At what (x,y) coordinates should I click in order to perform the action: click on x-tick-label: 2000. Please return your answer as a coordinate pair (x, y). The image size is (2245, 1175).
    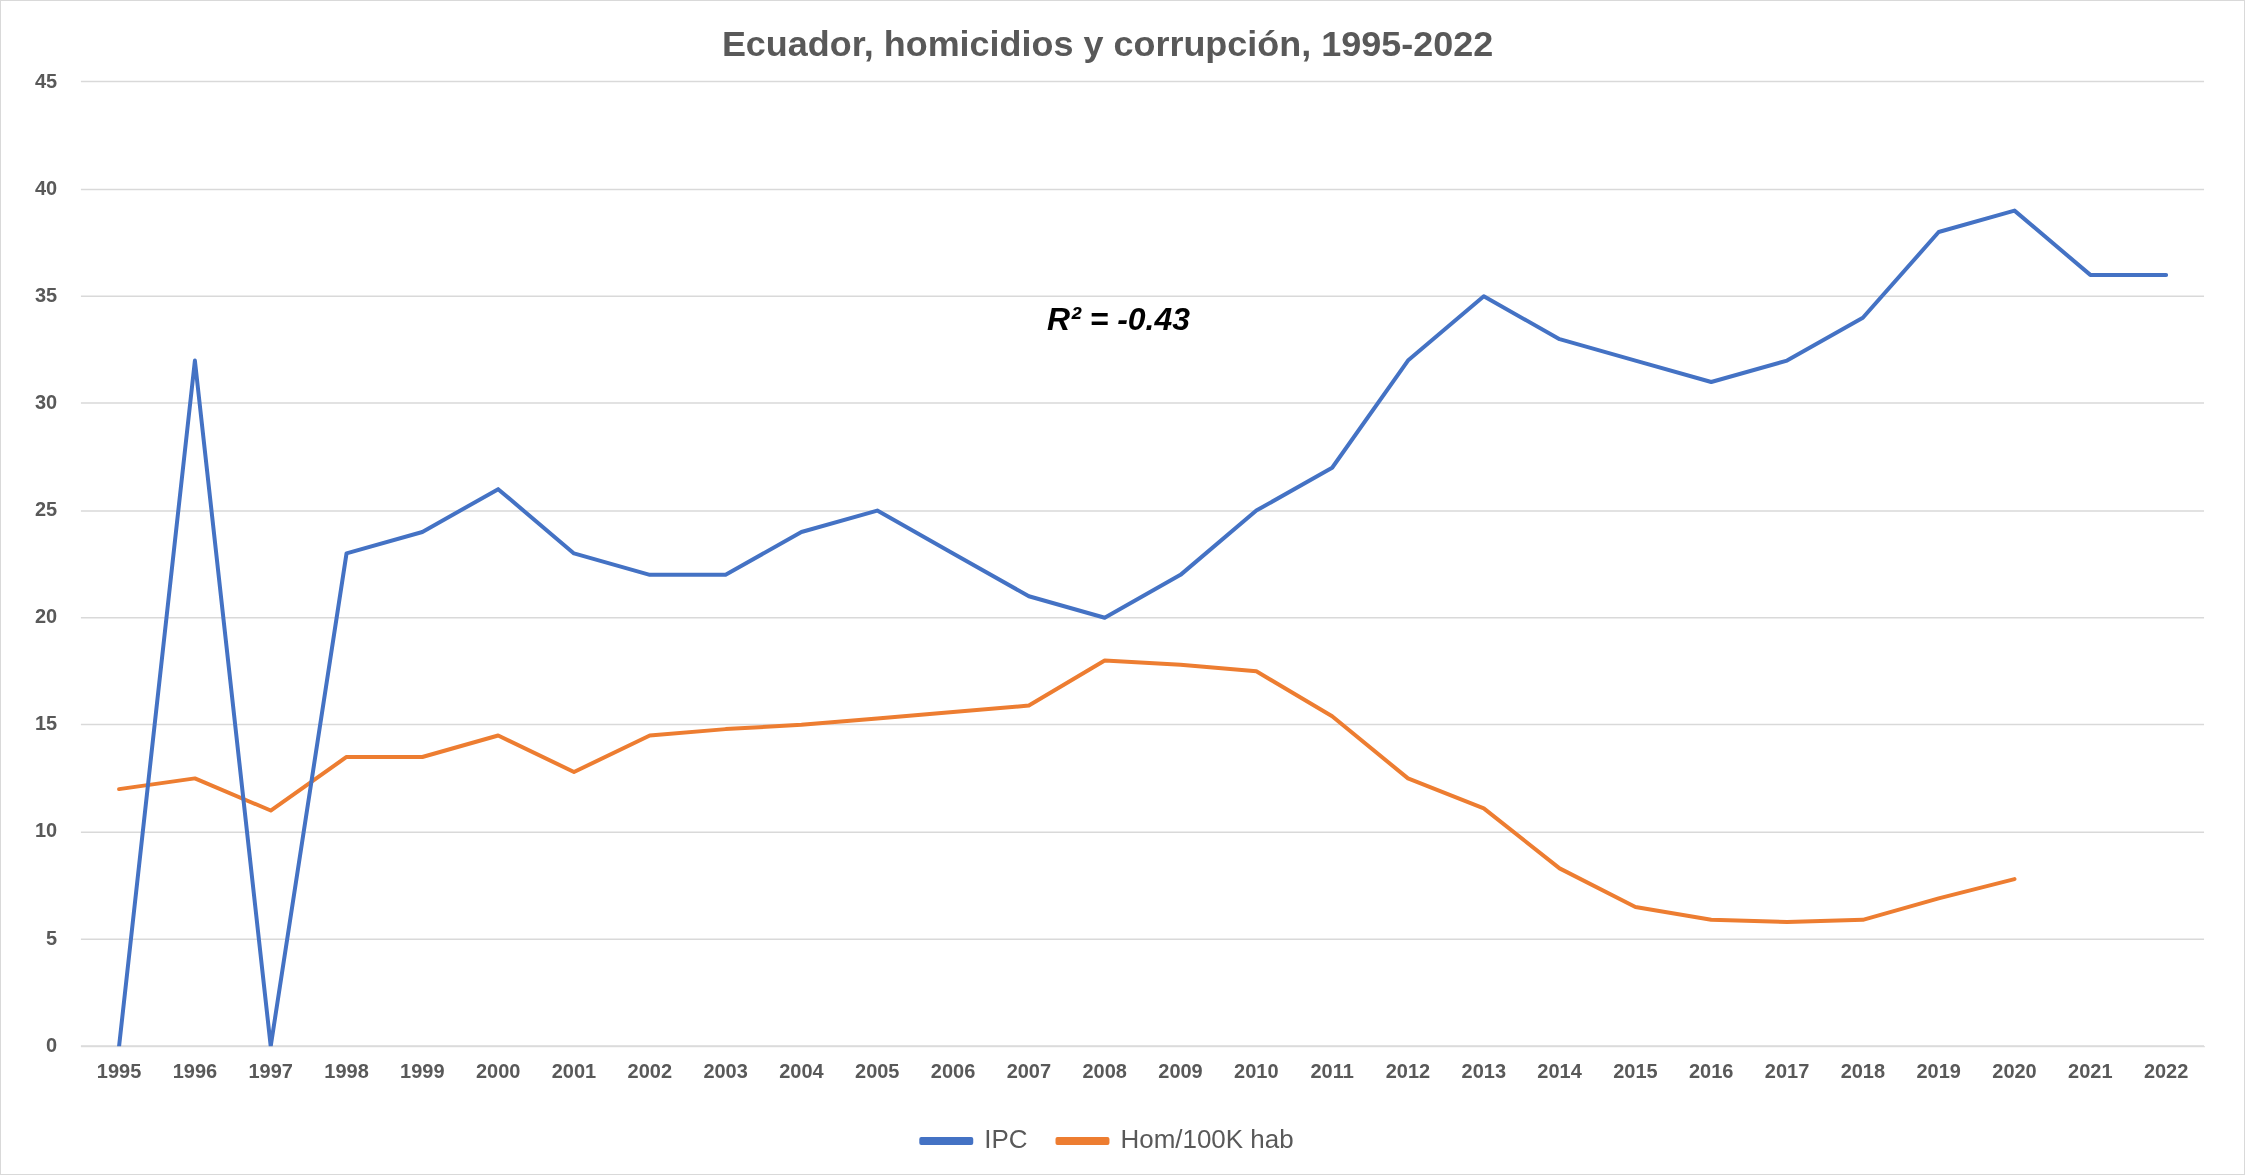
    Looking at the image, I should click on (498, 1070).